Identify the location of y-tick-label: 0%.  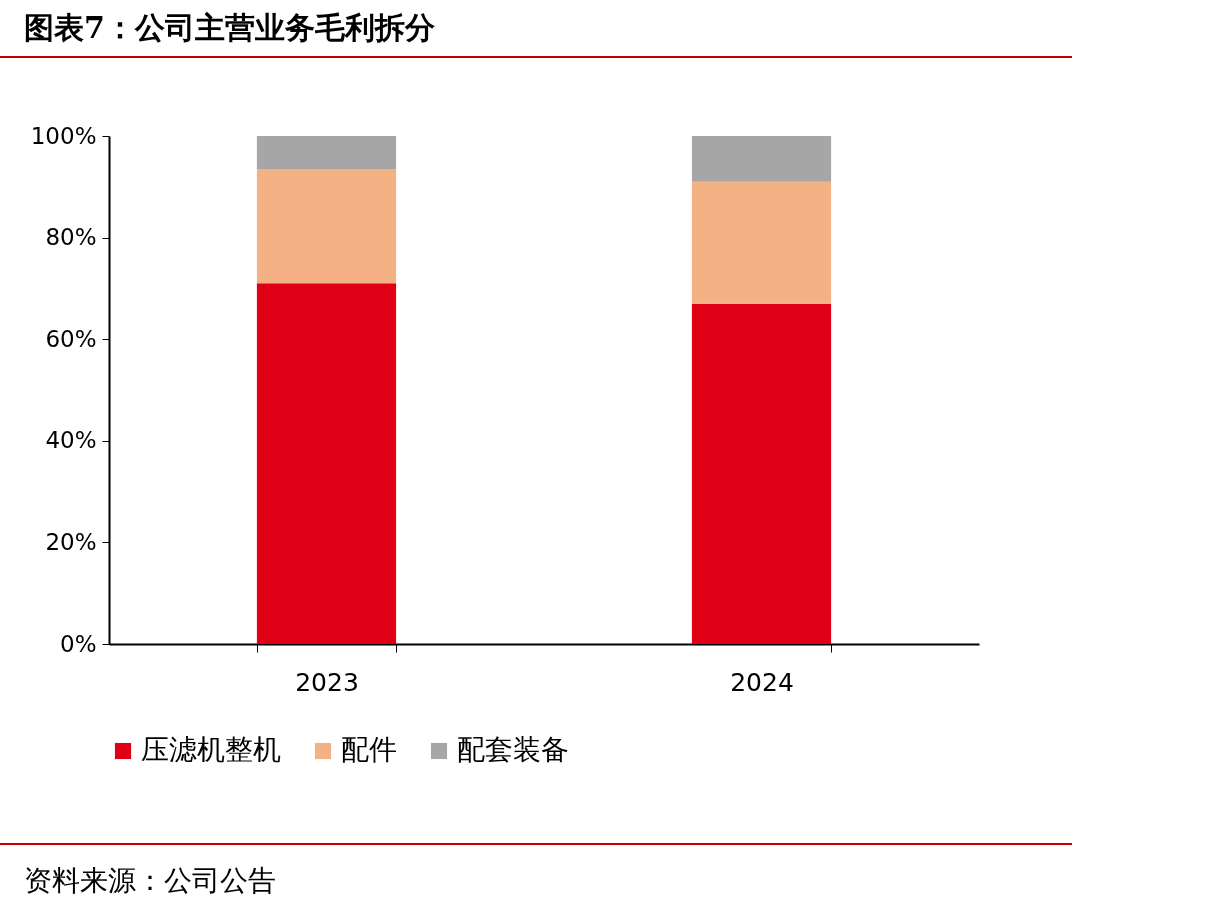
(78, 643).